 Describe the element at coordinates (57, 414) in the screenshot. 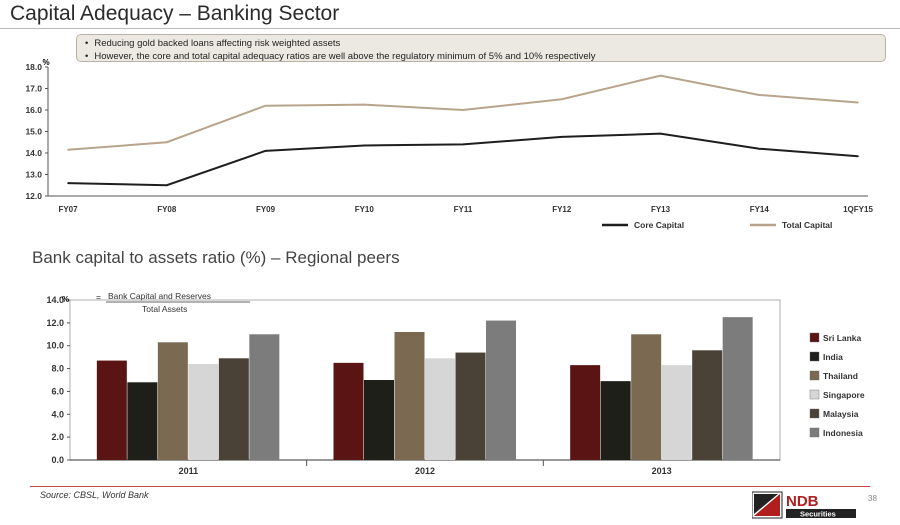

I see `bar-y-tick-label: 4.0` at that location.